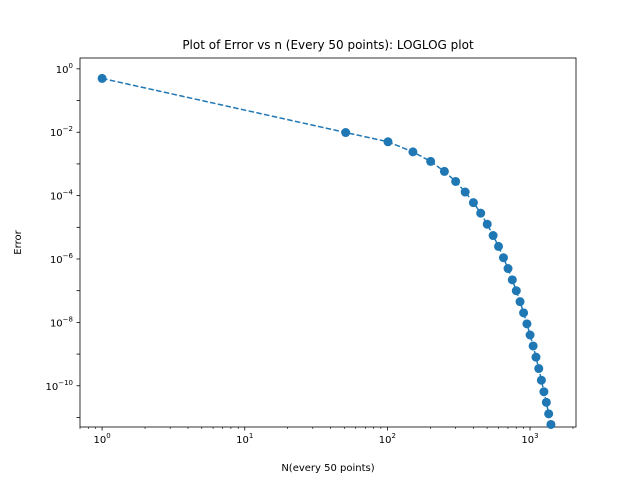 The height and width of the screenshot is (480, 640). I want to click on y-tick-label: 10⁻⁸, so click(61, 322).